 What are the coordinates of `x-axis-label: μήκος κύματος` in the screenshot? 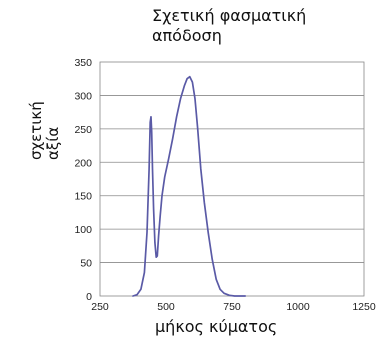 It's located at (216, 326).